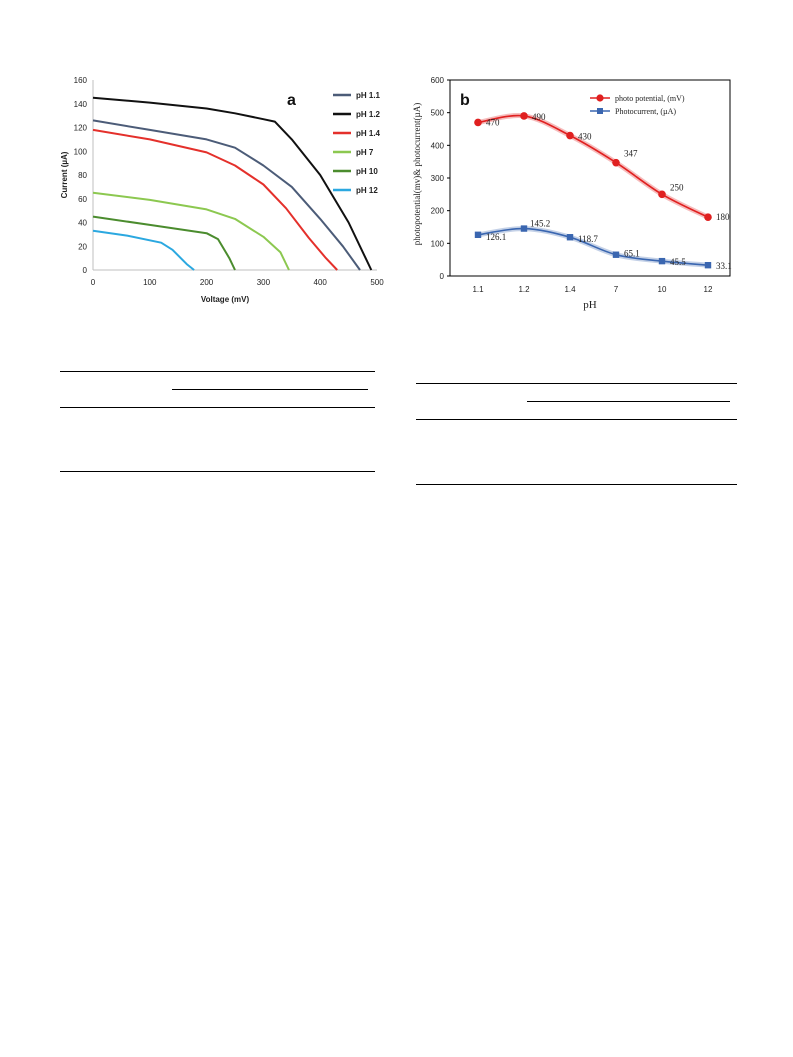 This screenshot has height=1057, width=793. I want to click on x-tick-label: 400, so click(321, 282).